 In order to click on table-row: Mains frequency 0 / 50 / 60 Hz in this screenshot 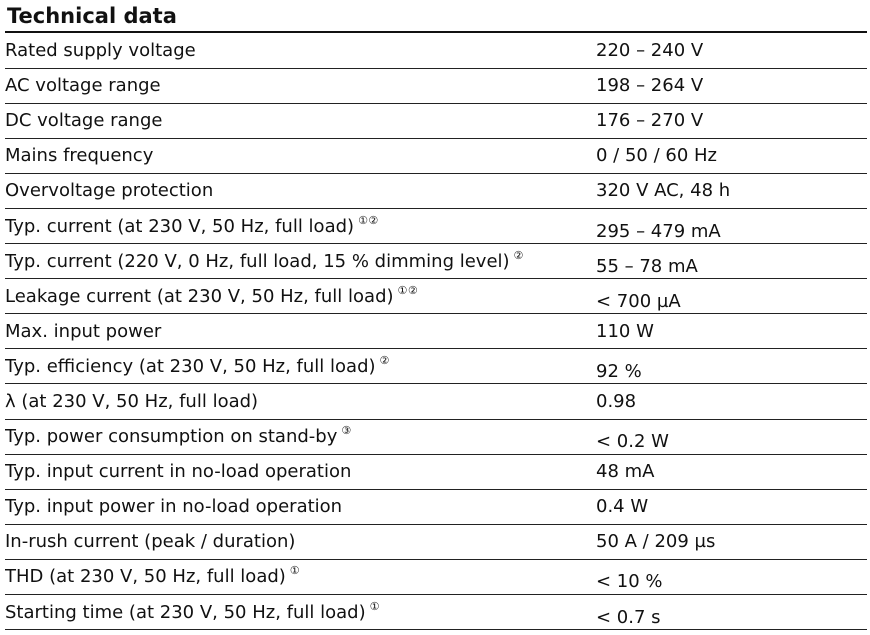, I will do `click(436, 156)`.